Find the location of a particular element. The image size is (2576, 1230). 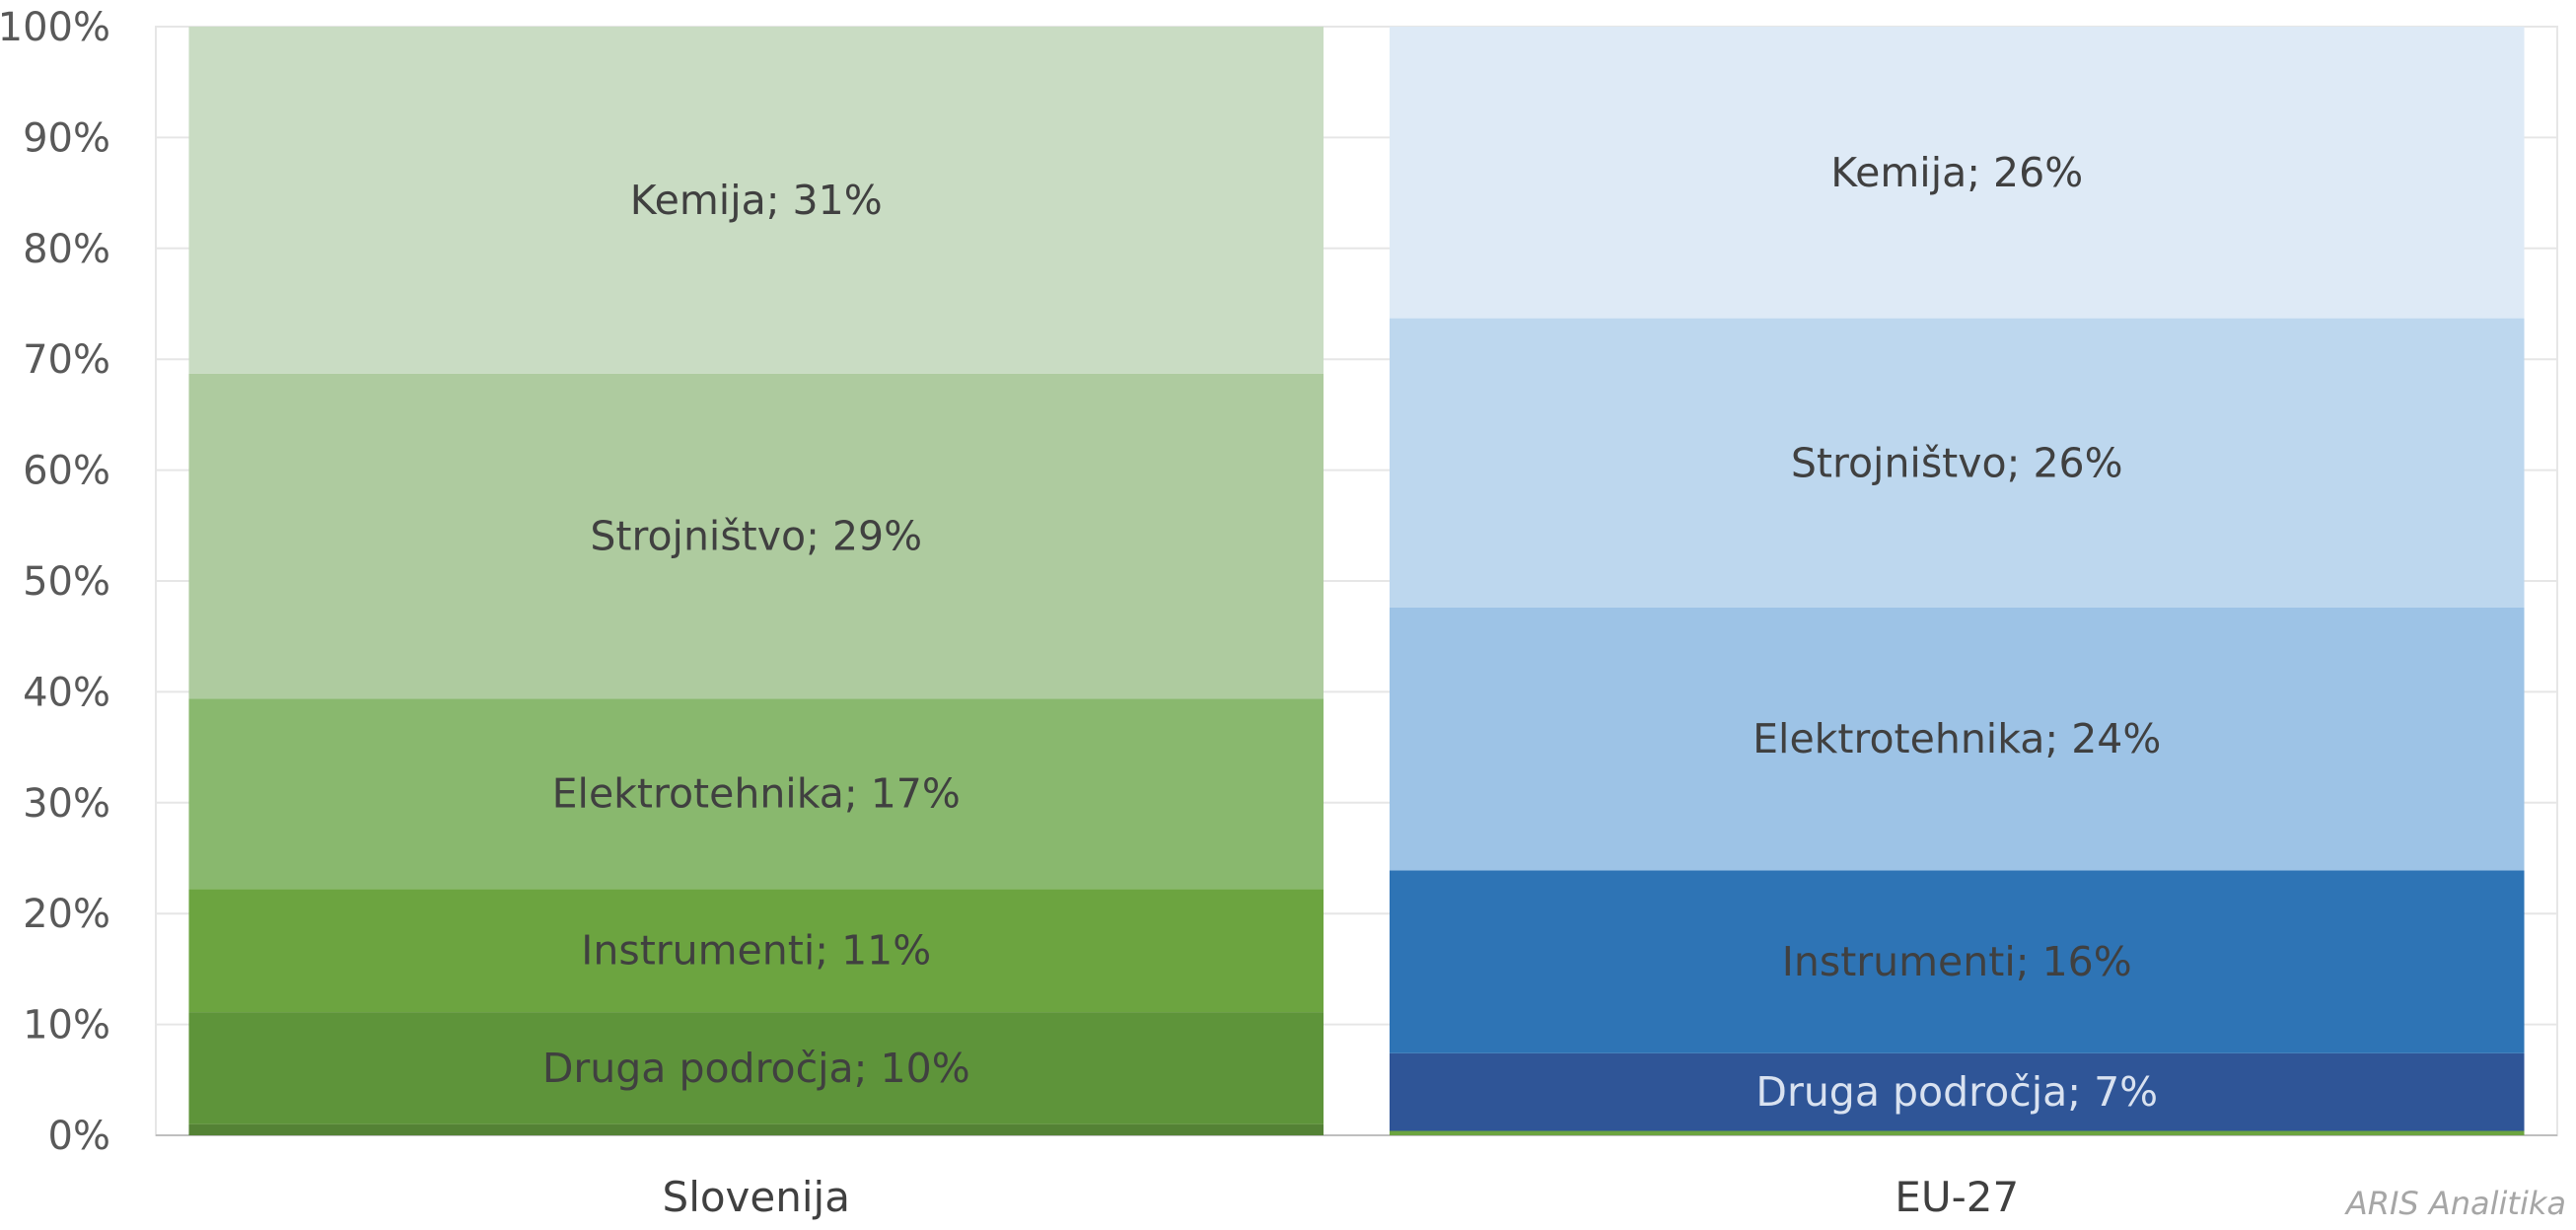

data-label: Kemija; 26% is located at coordinates (1956, 173).